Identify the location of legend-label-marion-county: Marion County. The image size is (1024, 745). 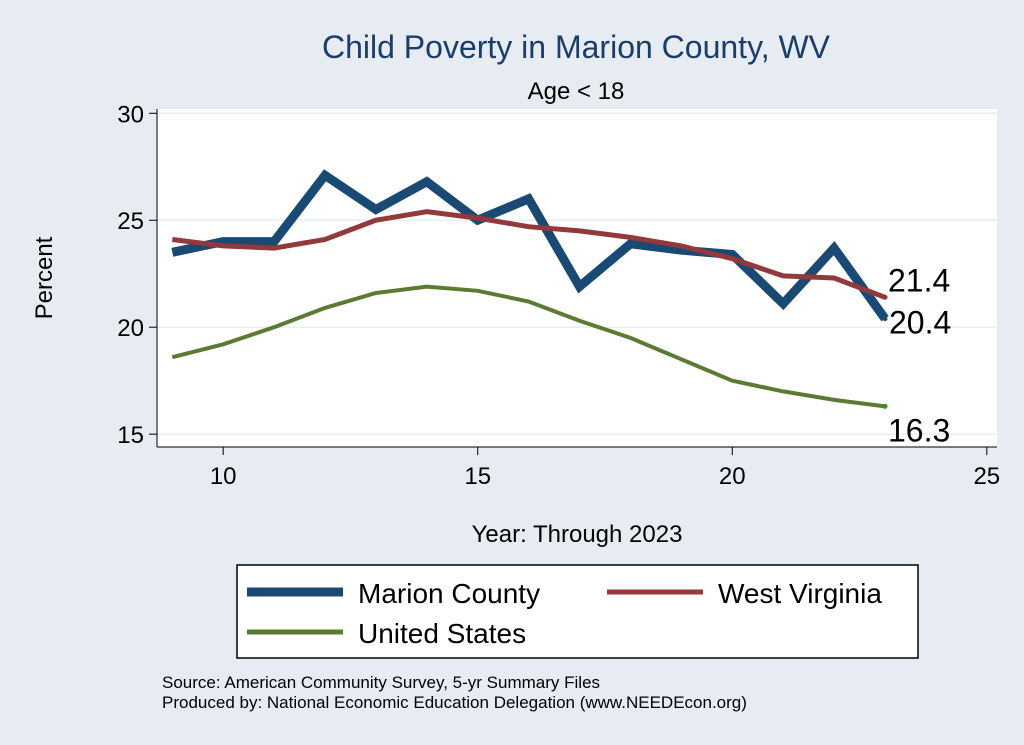
(449, 593).